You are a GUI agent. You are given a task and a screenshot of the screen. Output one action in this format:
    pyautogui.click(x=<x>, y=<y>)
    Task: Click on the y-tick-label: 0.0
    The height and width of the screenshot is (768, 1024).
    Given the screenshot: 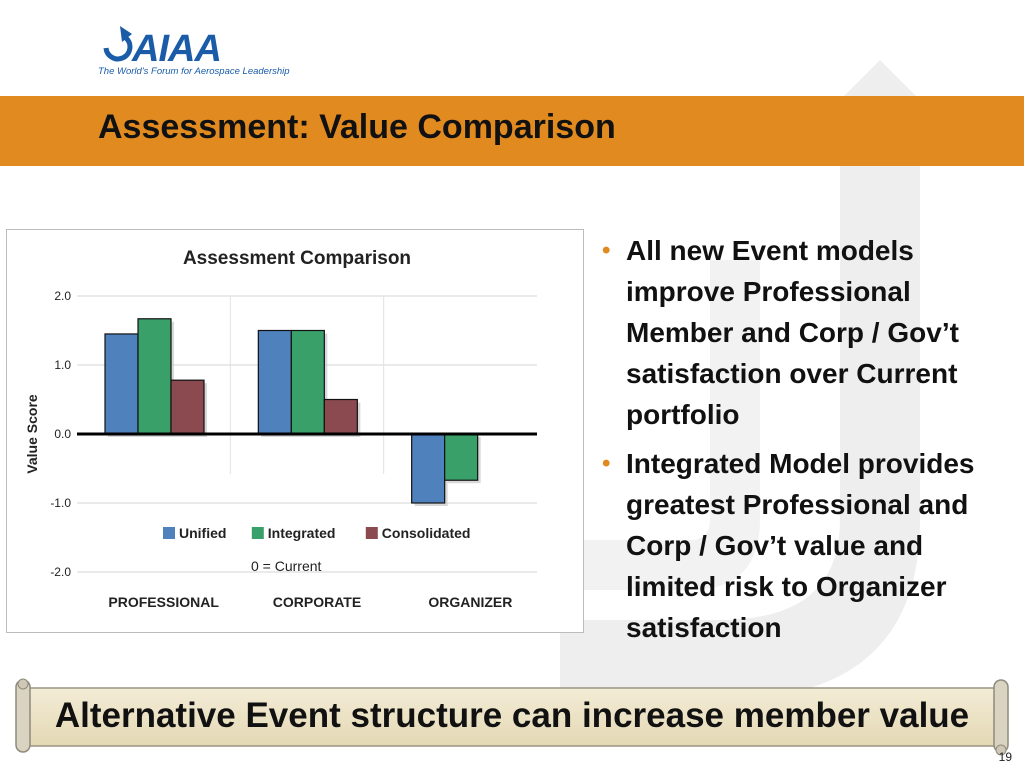 What is the action you would take?
    pyautogui.click(x=62, y=434)
    